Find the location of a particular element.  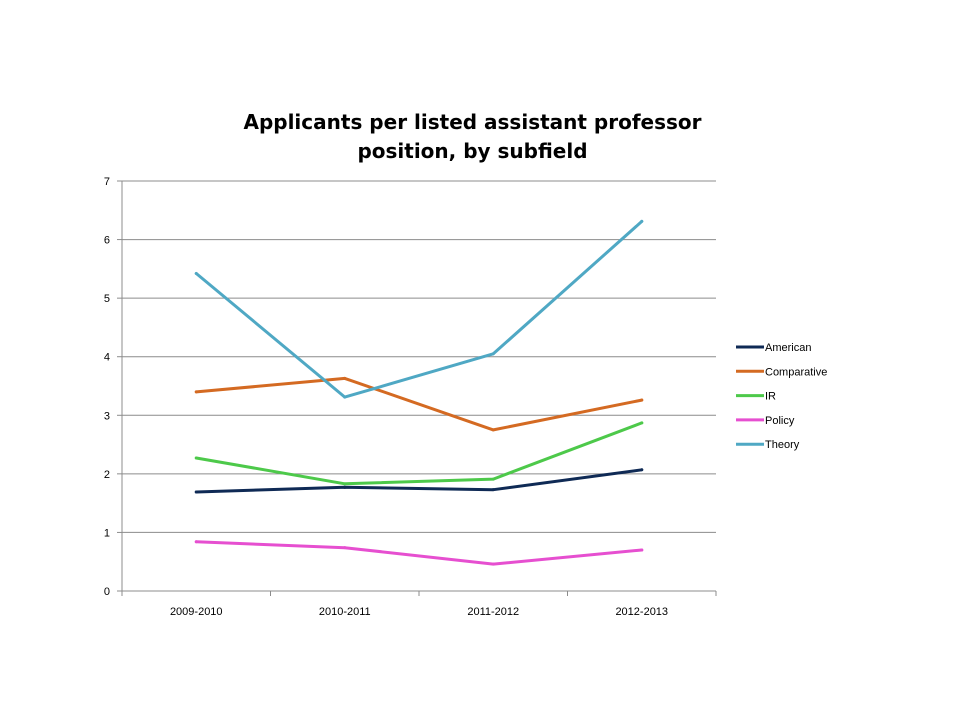

y-tick-label: 6 is located at coordinates (107, 241).